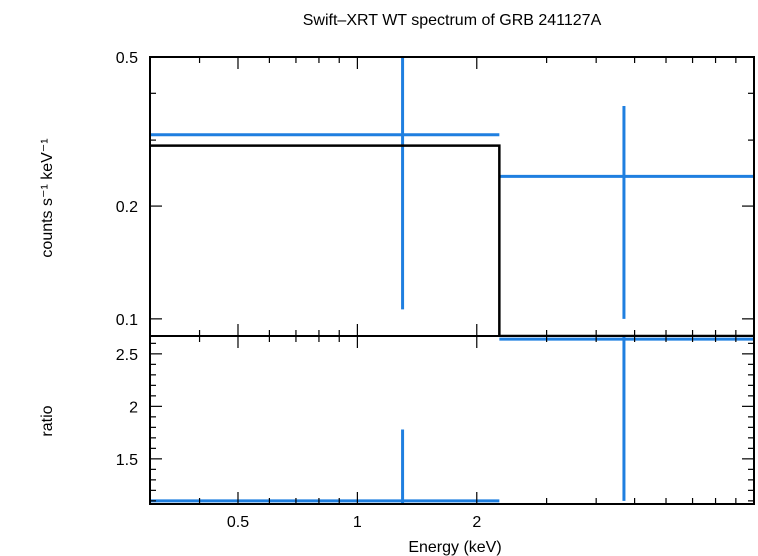  I want to click on y-tick-label: 0.5, so click(127, 58).